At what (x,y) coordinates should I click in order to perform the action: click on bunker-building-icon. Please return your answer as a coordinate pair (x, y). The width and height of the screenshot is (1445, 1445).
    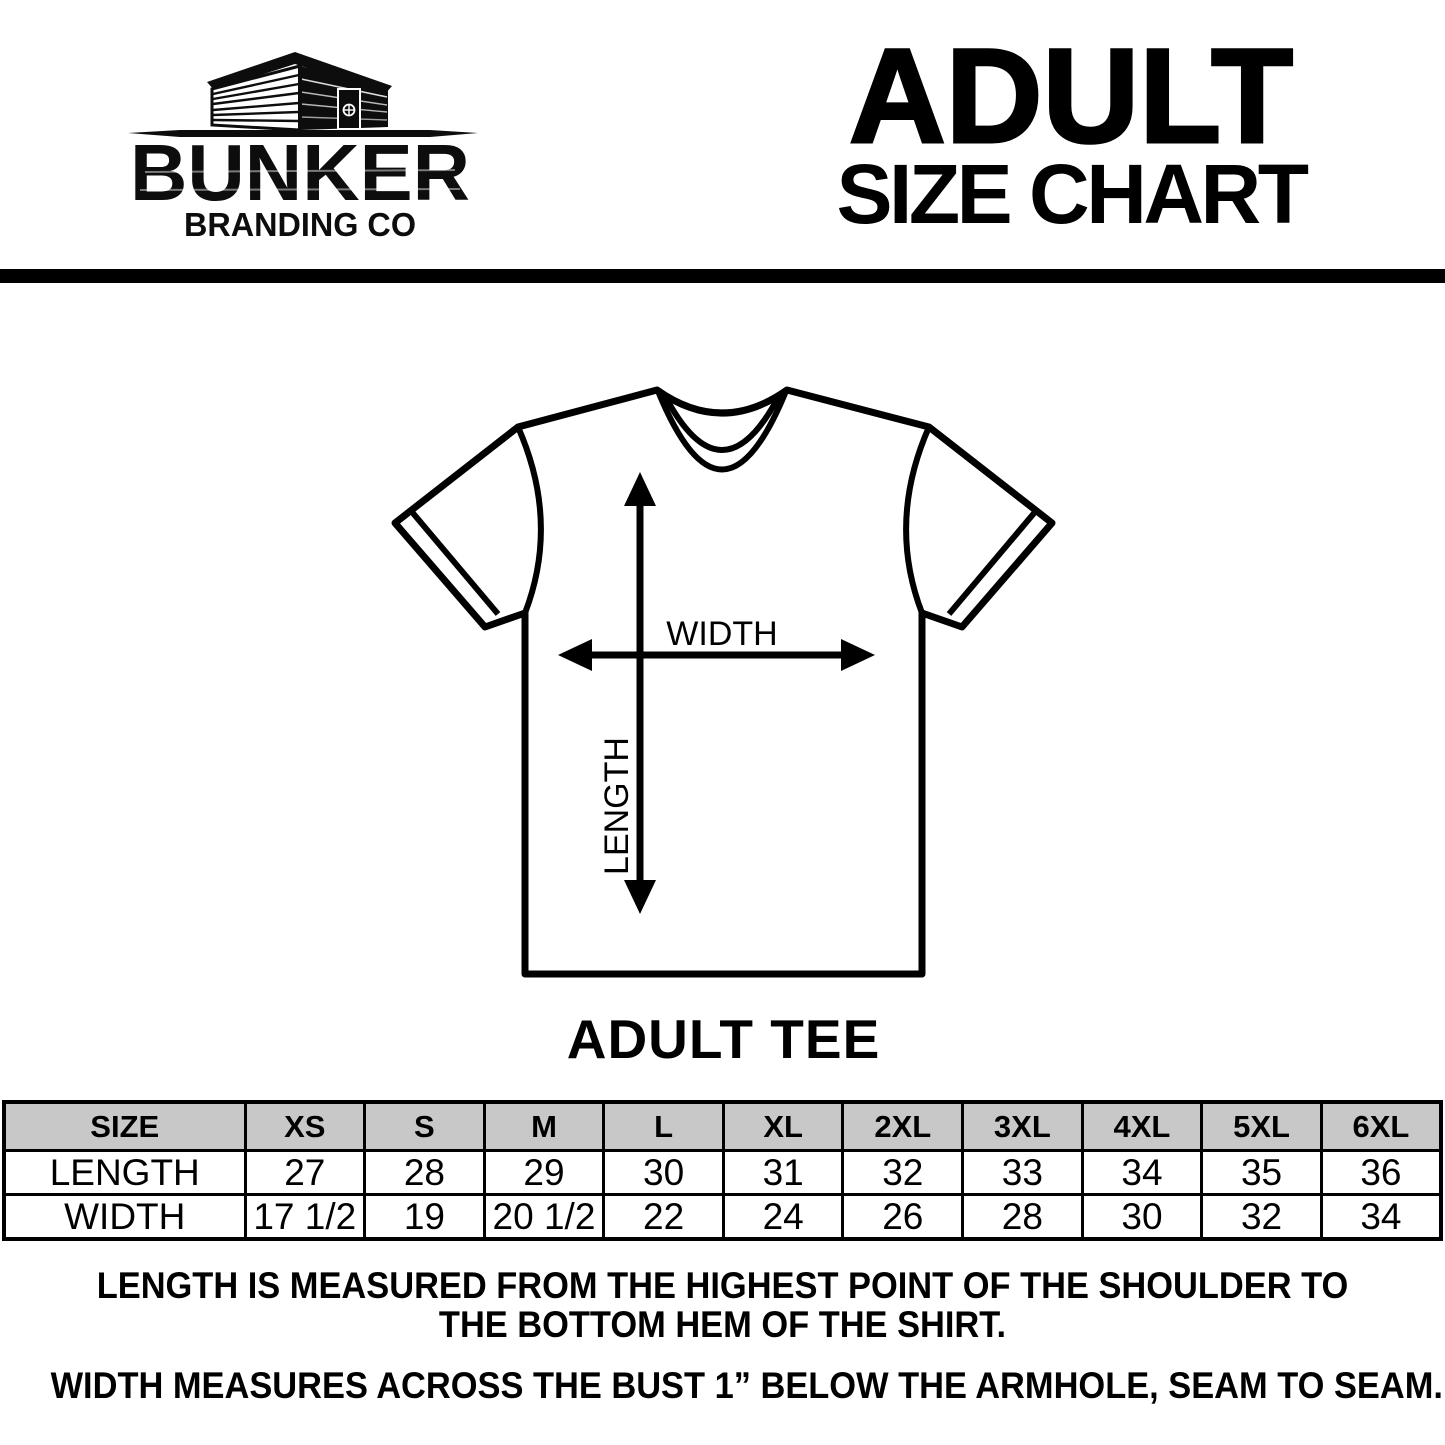
    Looking at the image, I should click on (303, 94).